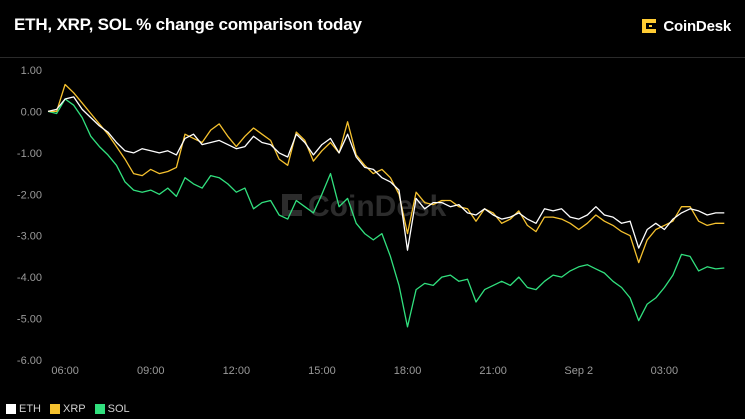 The image size is (745, 419). Describe the element at coordinates (188, 24) in the screenshot. I see `chart-title: ETH, XRP, SOL % change comparison today` at that location.